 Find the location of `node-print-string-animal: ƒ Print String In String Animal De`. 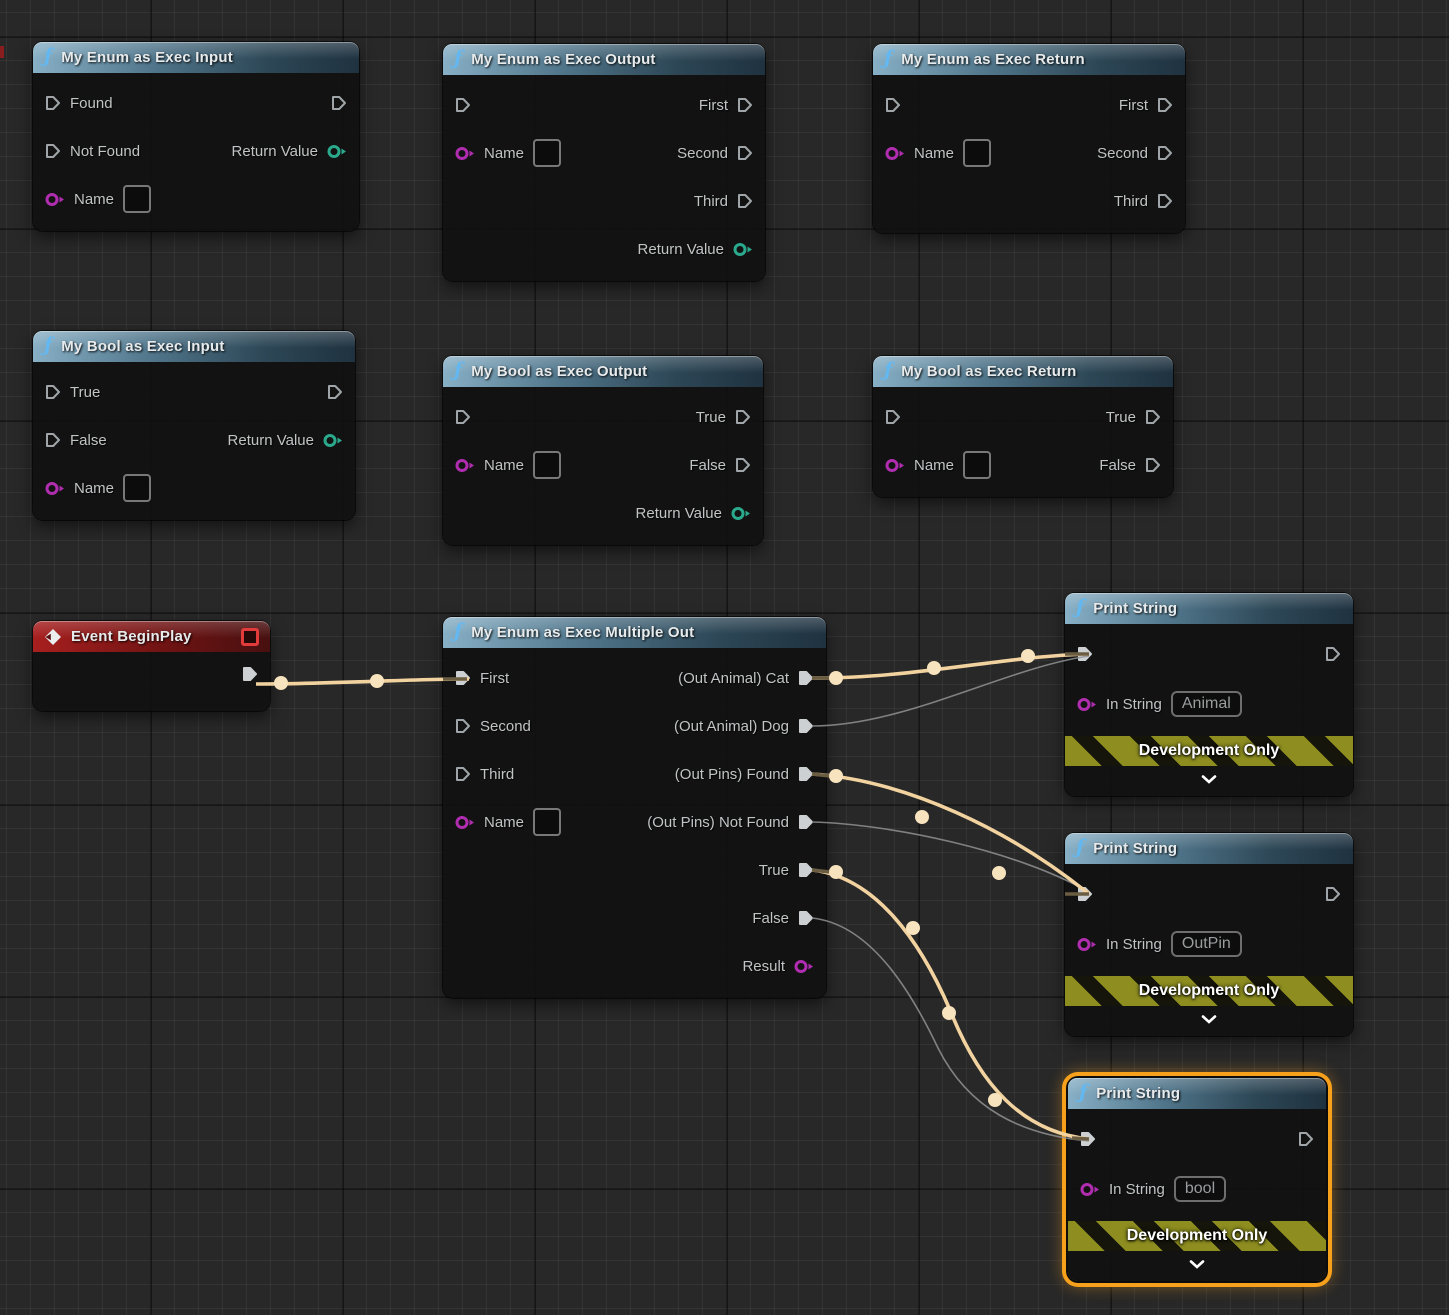

node-print-string-animal: ƒ Print String In String Animal De is located at coordinates (1209, 694).